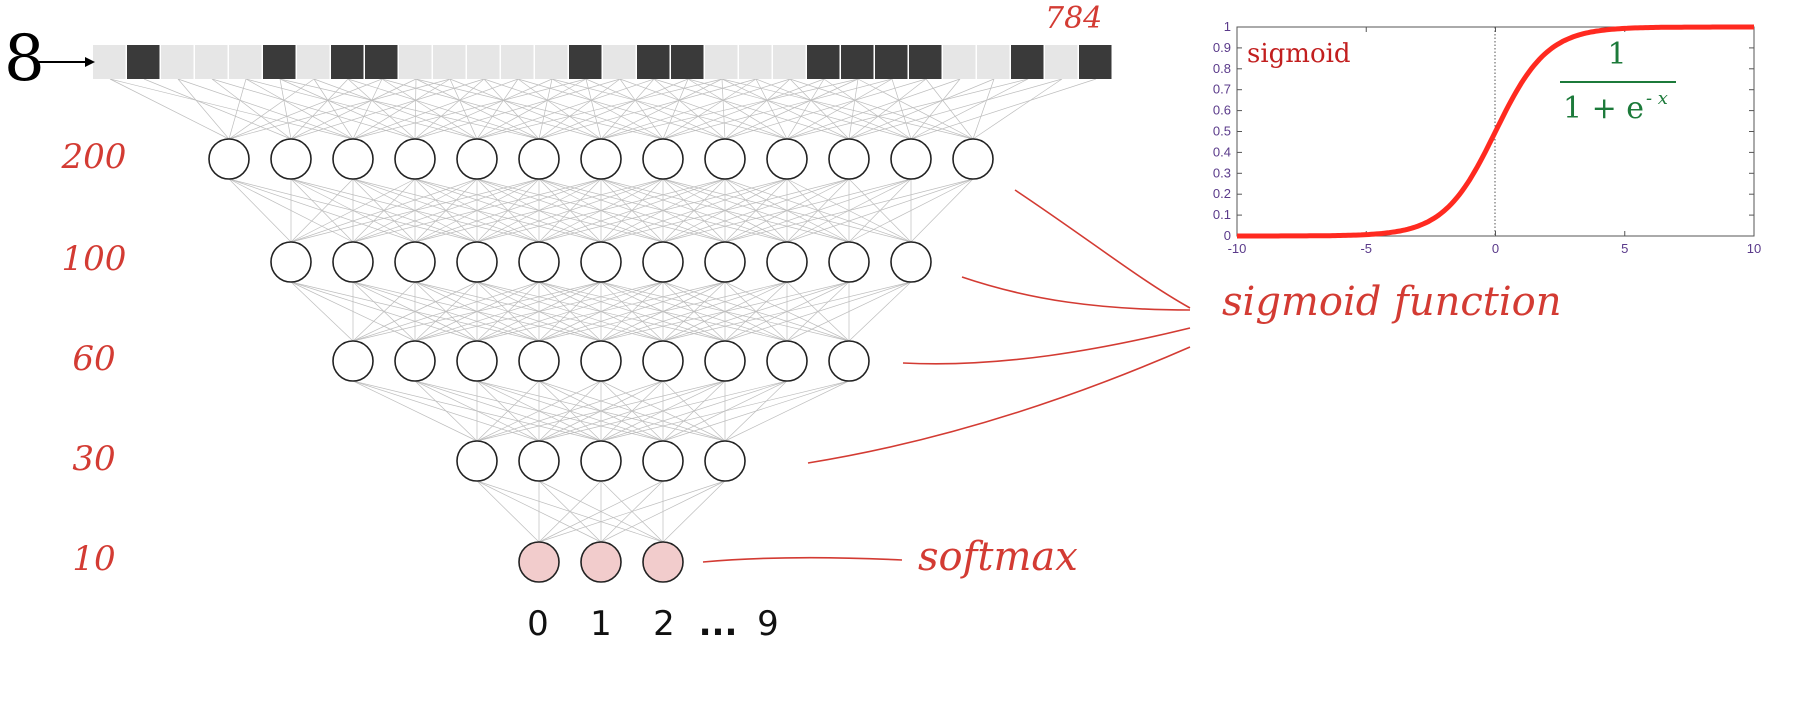  Describe the element at coordinates (1222, 89) in the screenshot. I see `y-tick-label: 0.7` at that location.